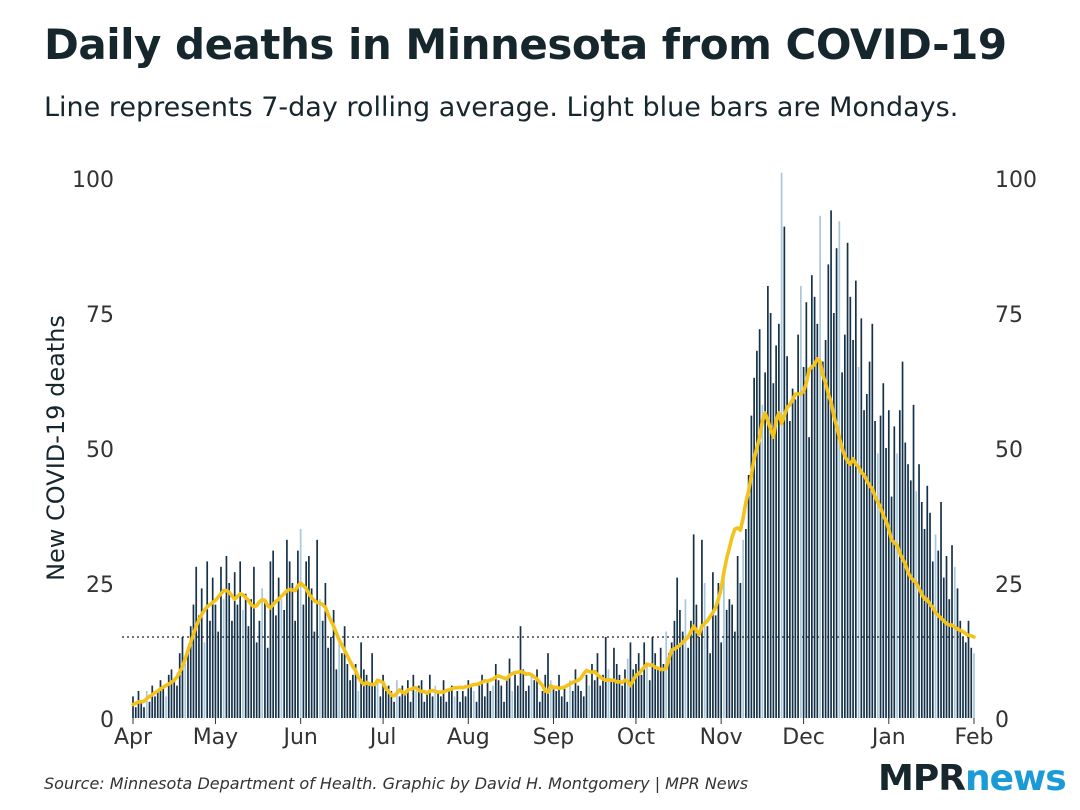 The height and width of the screenshot is (810, 1080). Describe the element at coordinates (803, 737) in the screenshot. I see `x-tick-label: Dec` at that location.